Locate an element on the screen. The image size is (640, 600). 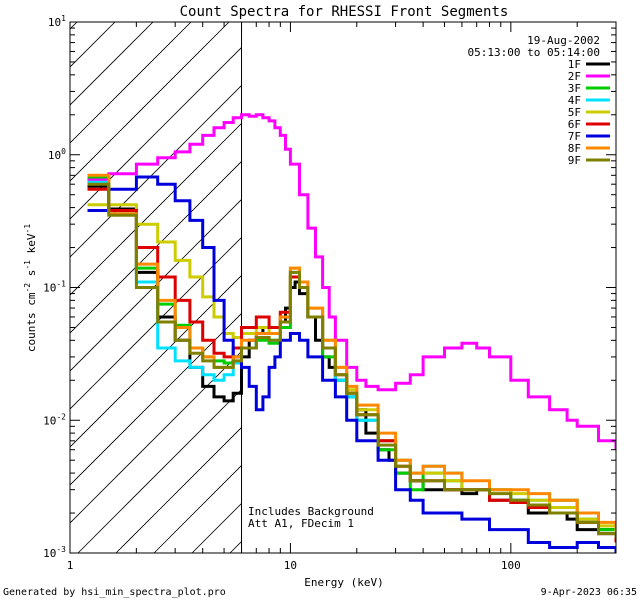
attenuator-note: Att A1, FDecim 1 is located at coordinates (301, 523).